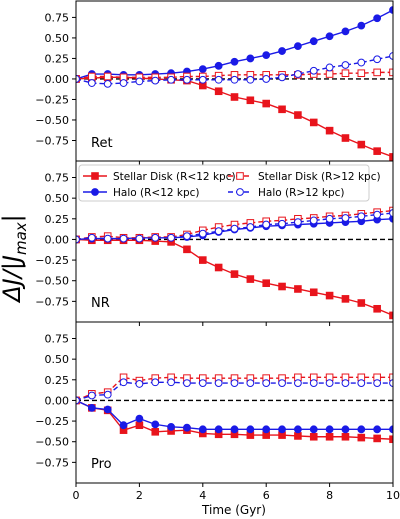 Image resolution: width=400 pixels, height=519 pixels. Describe the element at coordinates (52, 281) in the screenshot. I see `y-tick-label: −0.50` at that location.